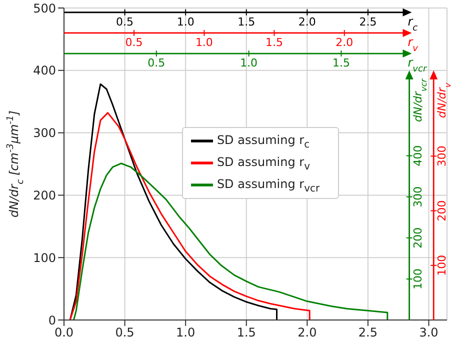  What do you see at coordinates (413, 44) in the screenshot?
I see `annotation: r$_{v}$` at bounding box center [413, 44].